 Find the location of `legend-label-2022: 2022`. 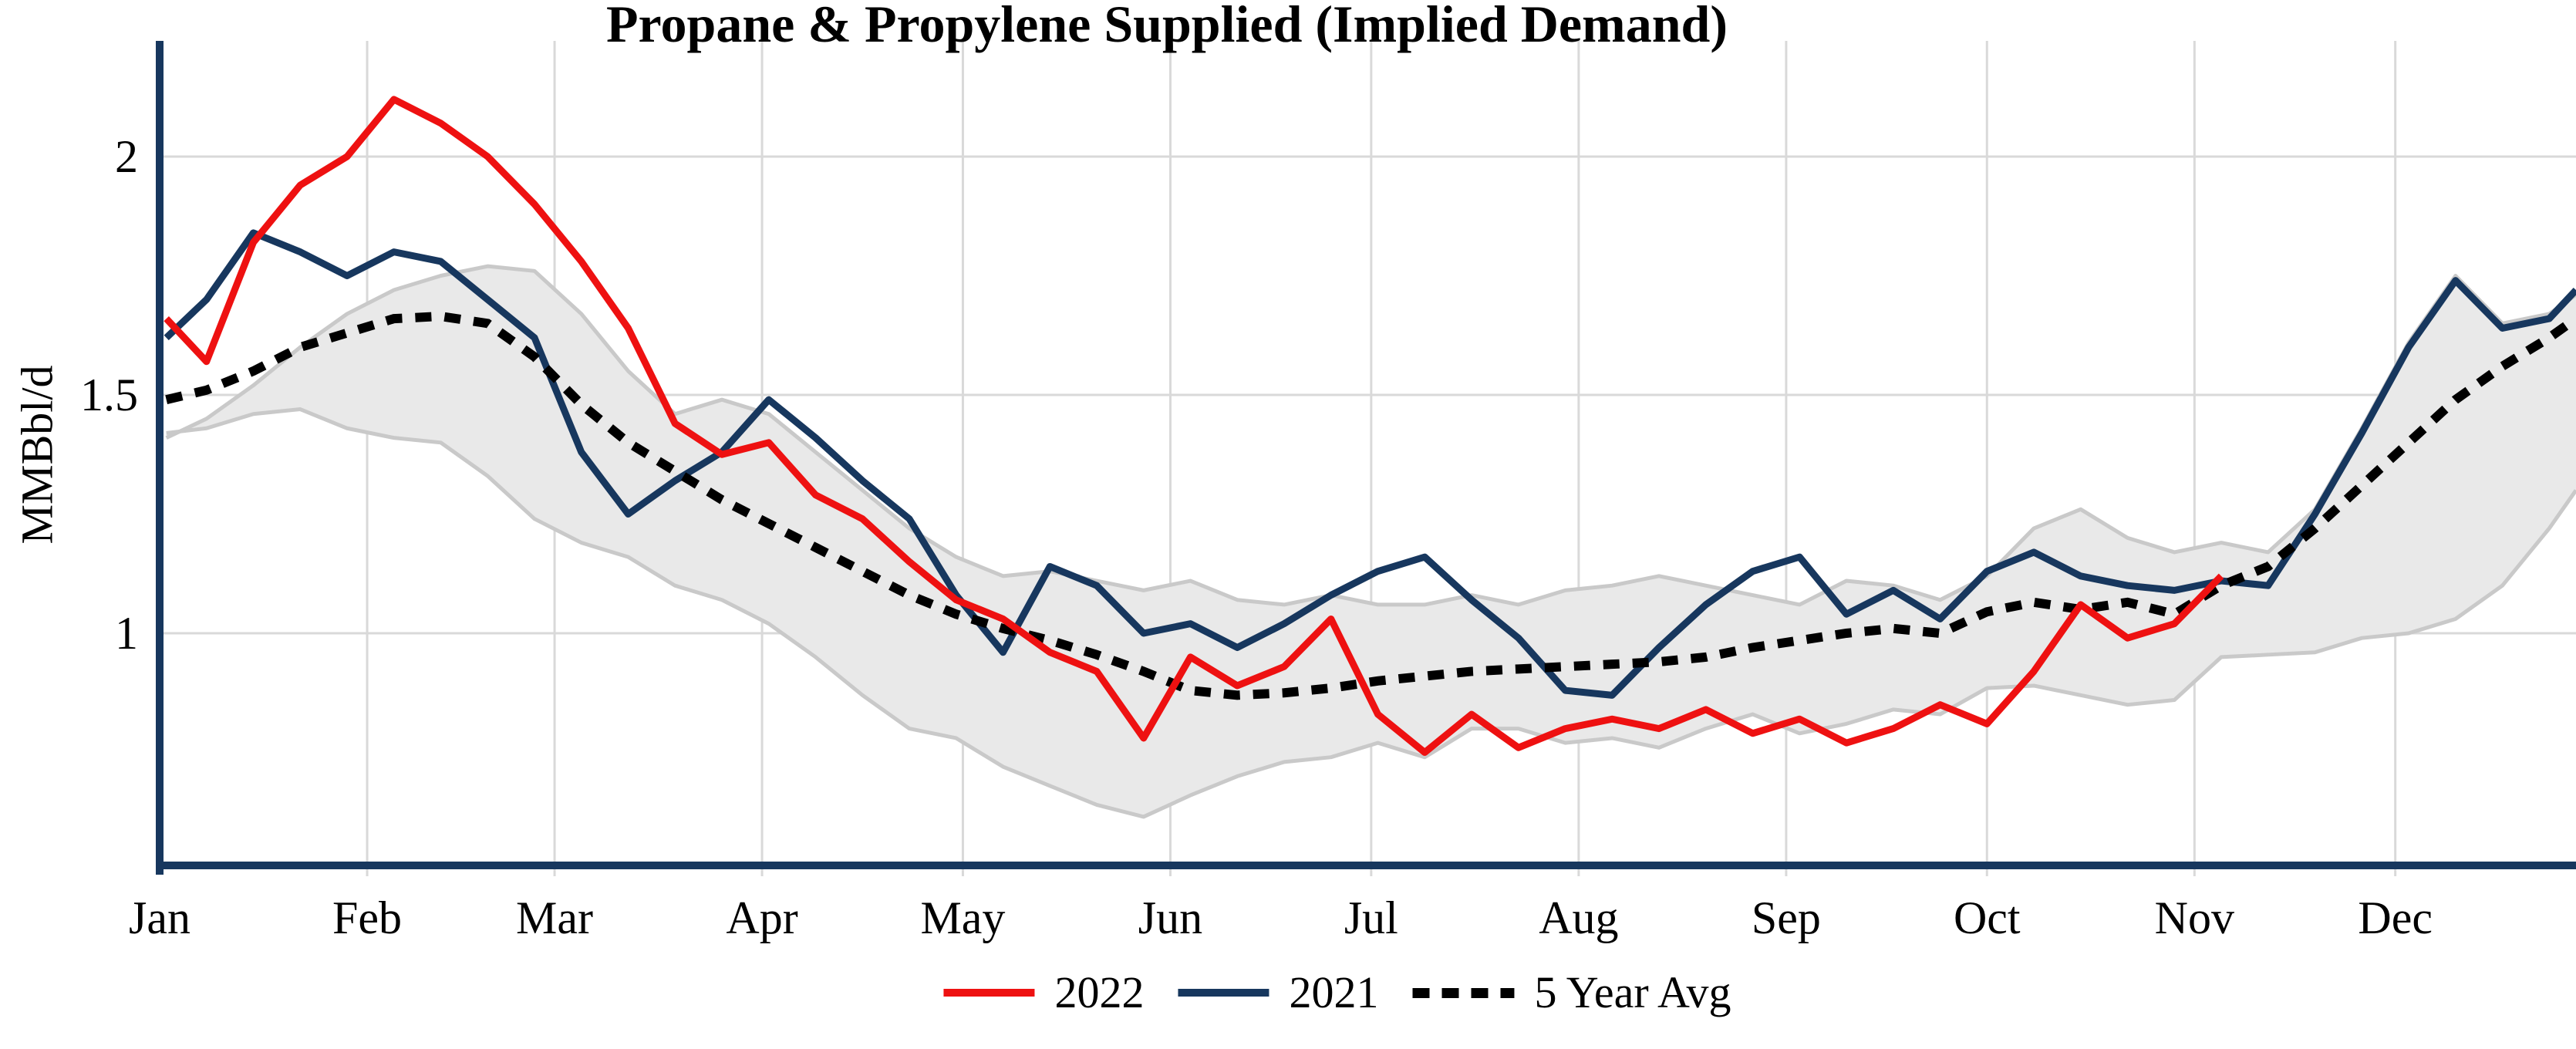

legend-label-2022: 2022 is located at coordinates (1099, 992).